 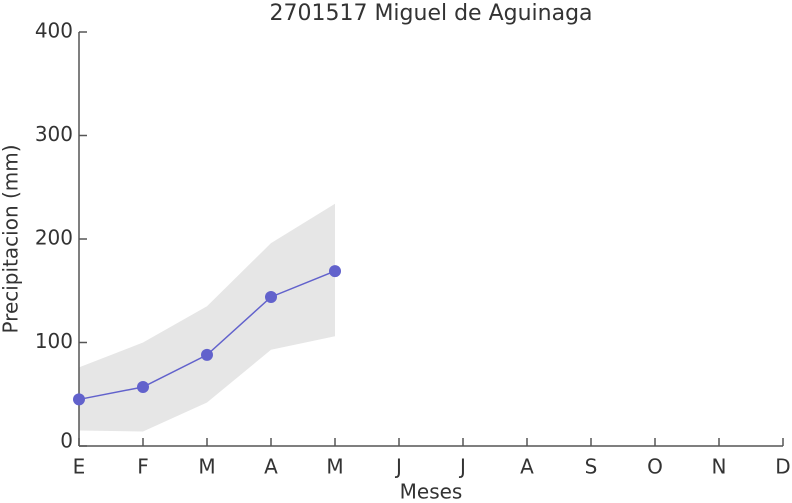 What do you see at coordinates (655, 467) in the screenshot?
I see `x-tick-label: O` at bounding box center [655, 467].